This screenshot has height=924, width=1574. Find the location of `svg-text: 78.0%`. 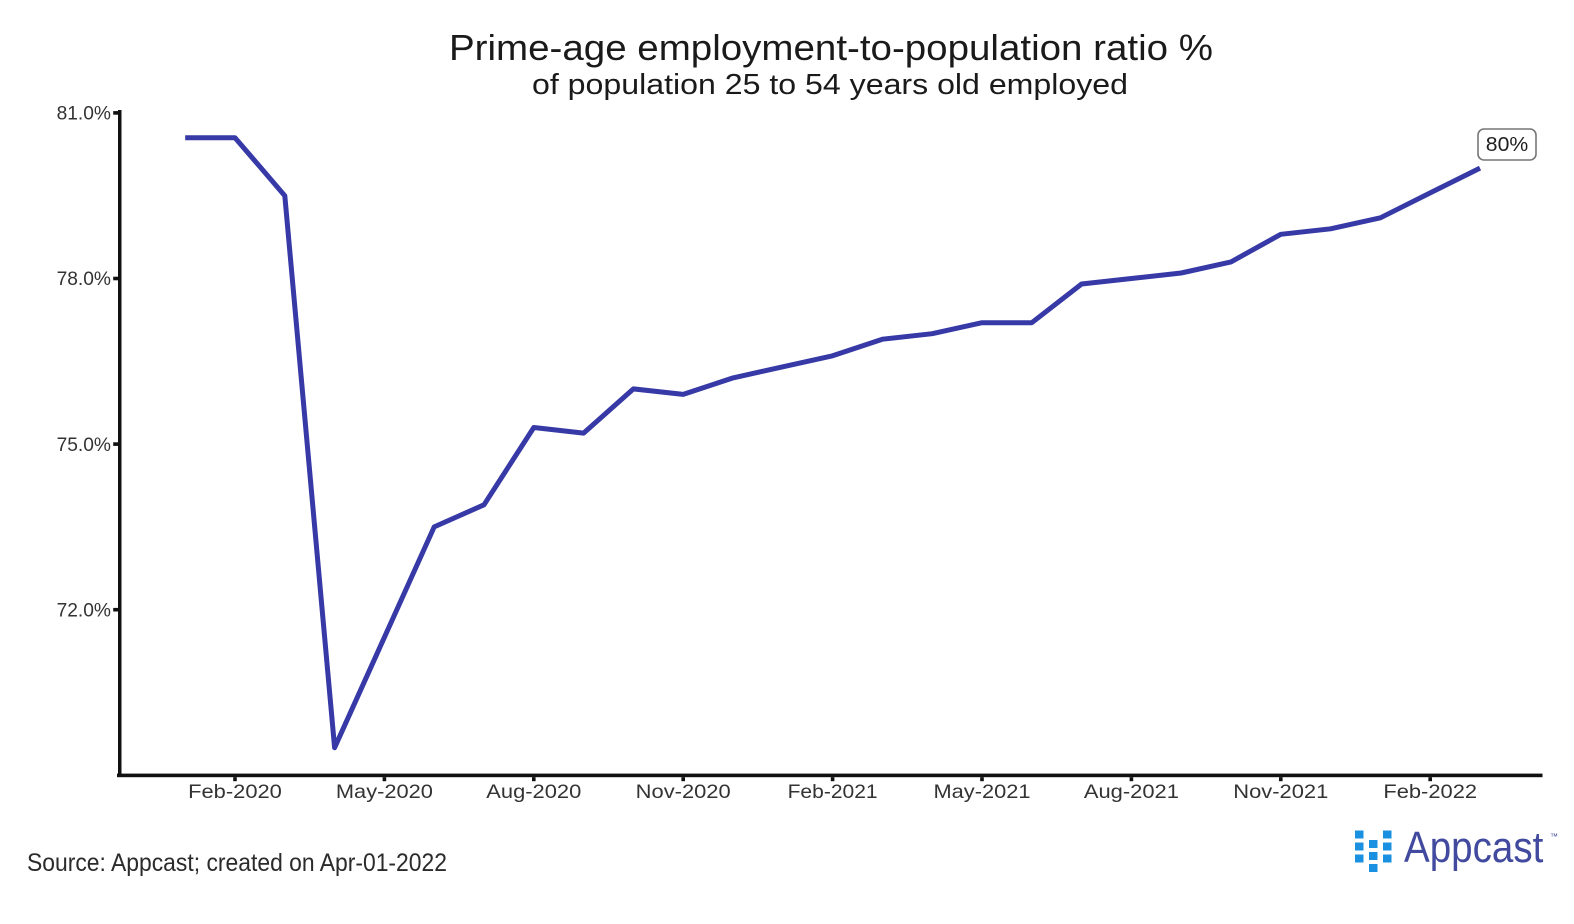

svg-text: 78.0% is located at coordinates (84, 279).